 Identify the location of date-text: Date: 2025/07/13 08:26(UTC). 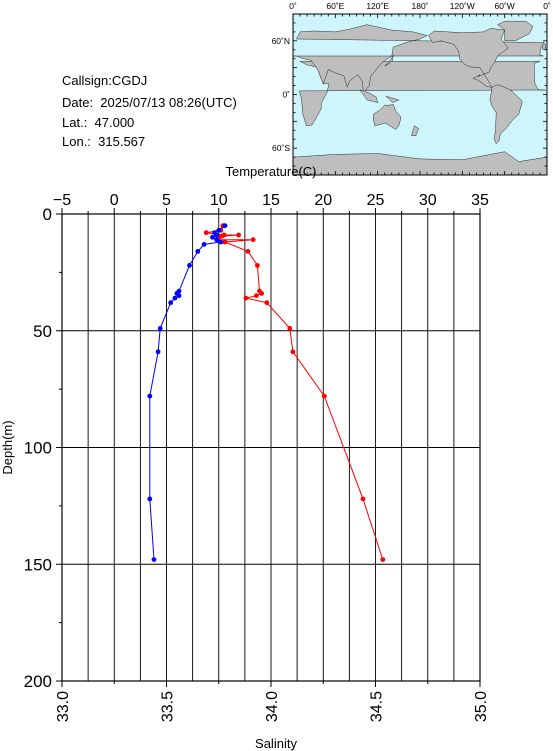
(149, 102).